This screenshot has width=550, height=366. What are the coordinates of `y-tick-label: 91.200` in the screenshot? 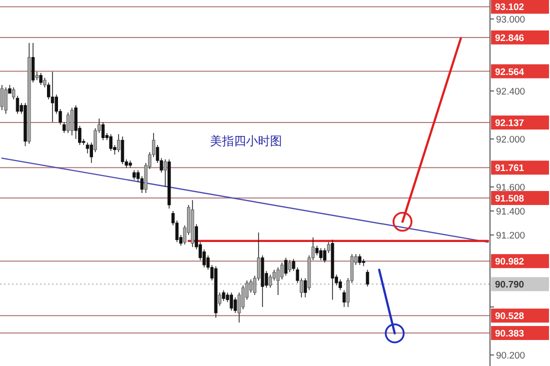 It's located at (511, 236).